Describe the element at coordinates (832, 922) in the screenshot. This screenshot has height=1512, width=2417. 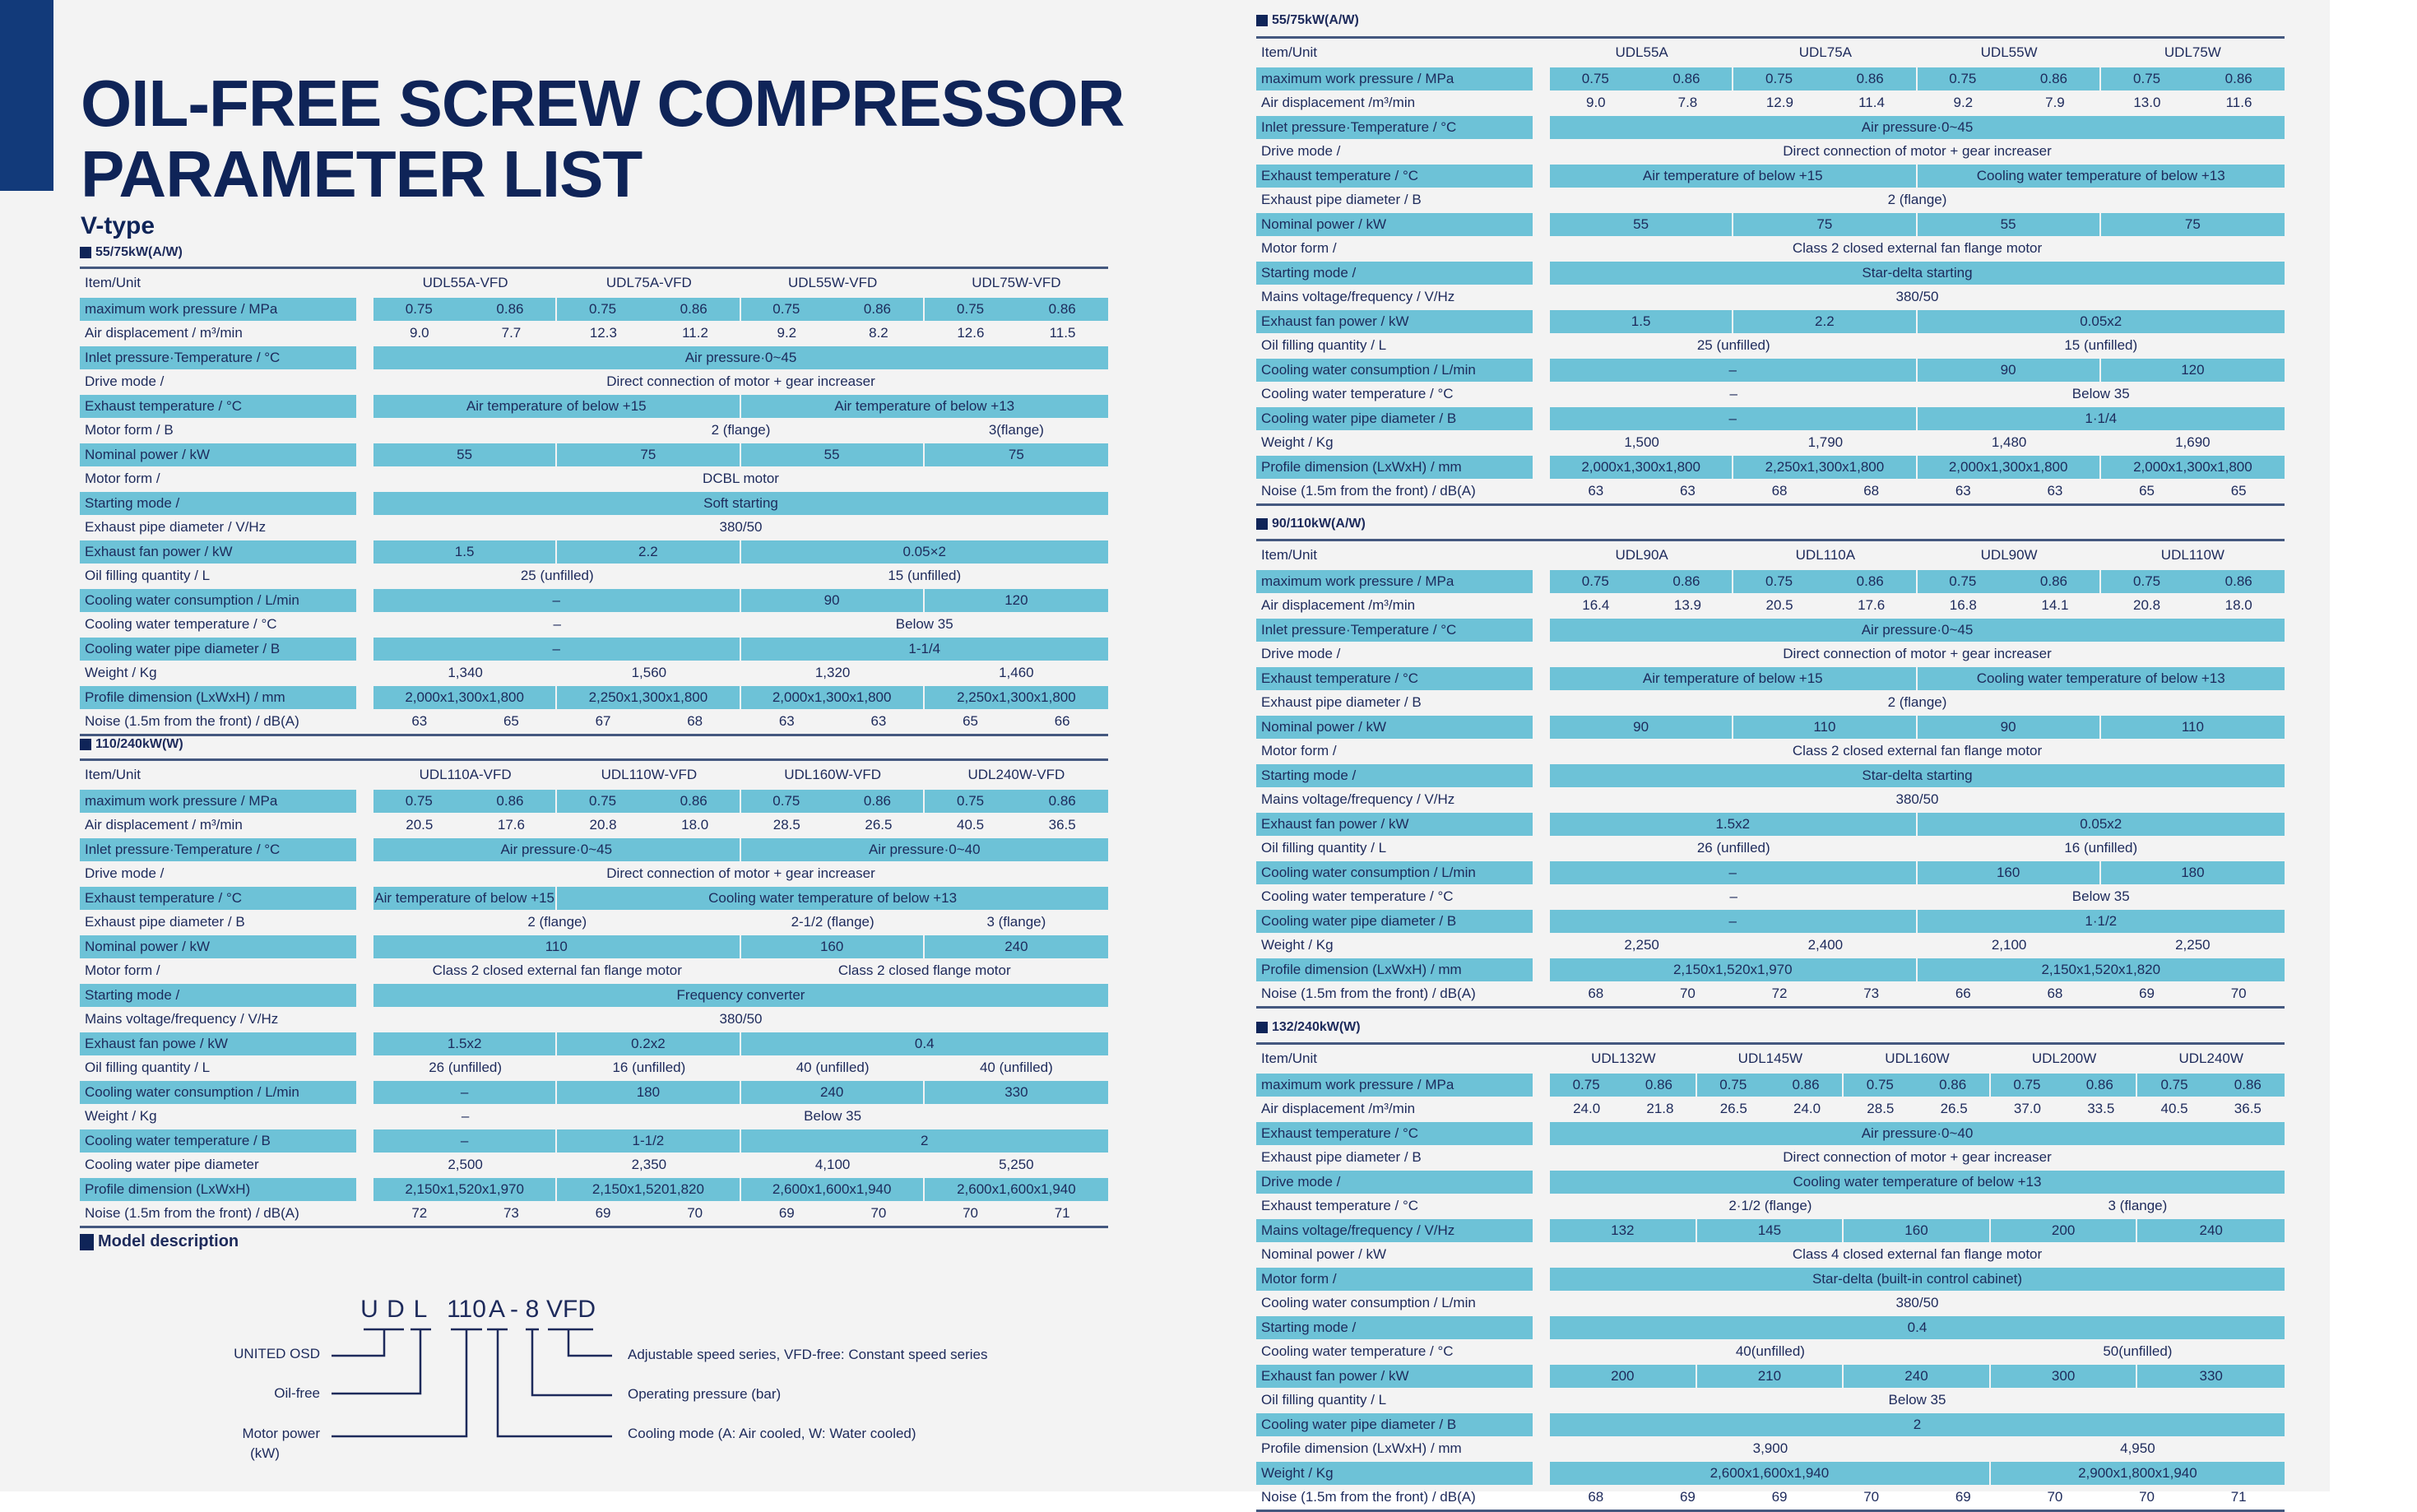
I see `table-cell: 2-1/2 (flange)` at that location.